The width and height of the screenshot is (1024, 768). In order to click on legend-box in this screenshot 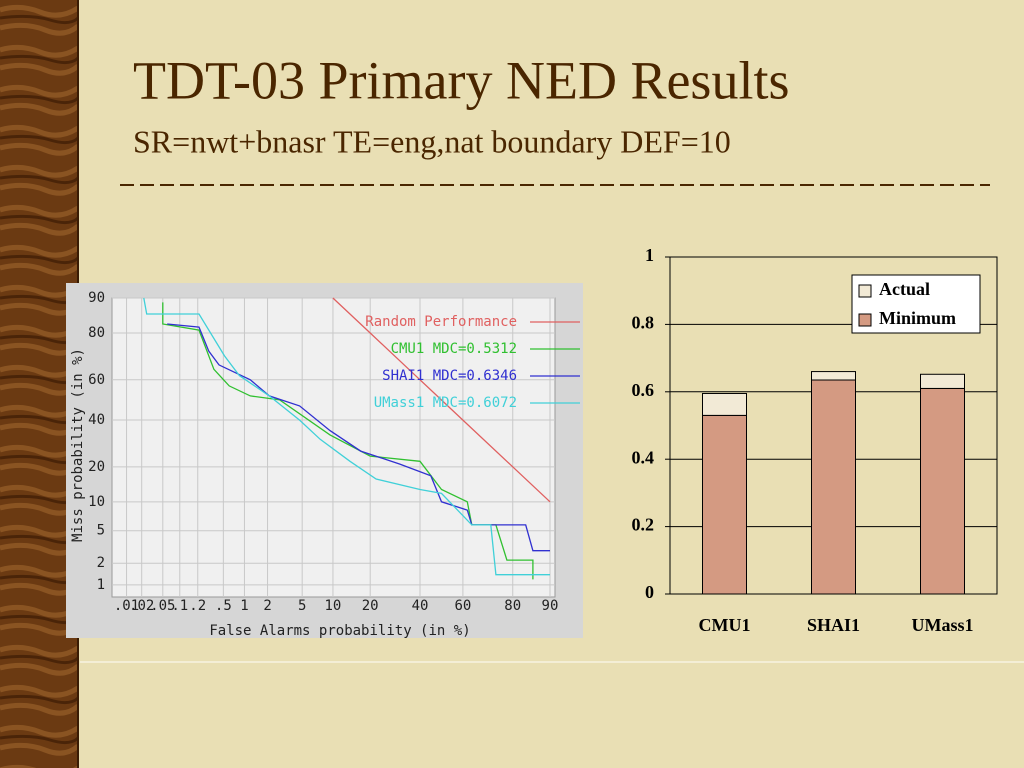, I will do `click(916, 304)`.